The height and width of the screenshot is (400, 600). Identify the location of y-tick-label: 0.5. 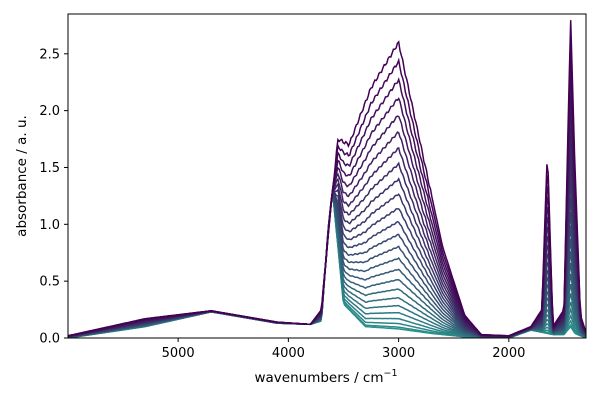
(49, 282).